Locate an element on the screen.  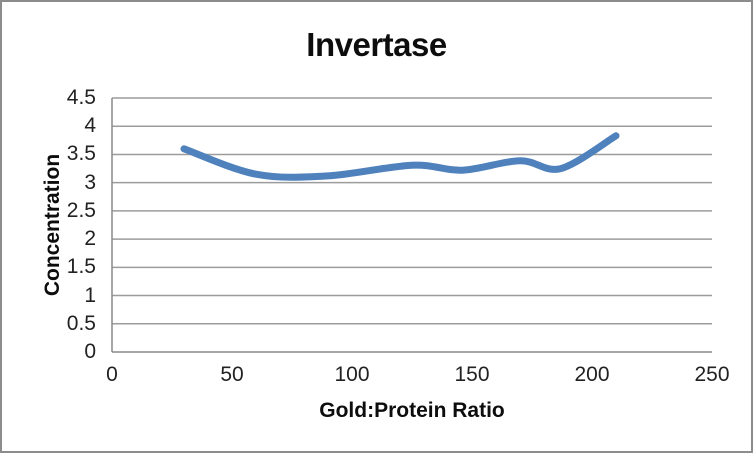
x-tick-label: 50 is located at coordinates (232, 374).